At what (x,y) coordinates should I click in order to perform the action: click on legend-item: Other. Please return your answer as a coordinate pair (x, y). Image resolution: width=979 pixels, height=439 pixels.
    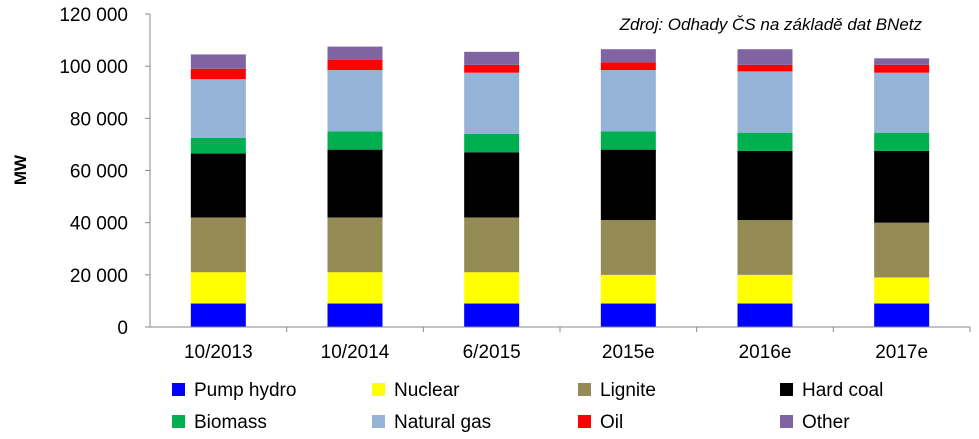
    Looking at the image, I should click on (815, 422).